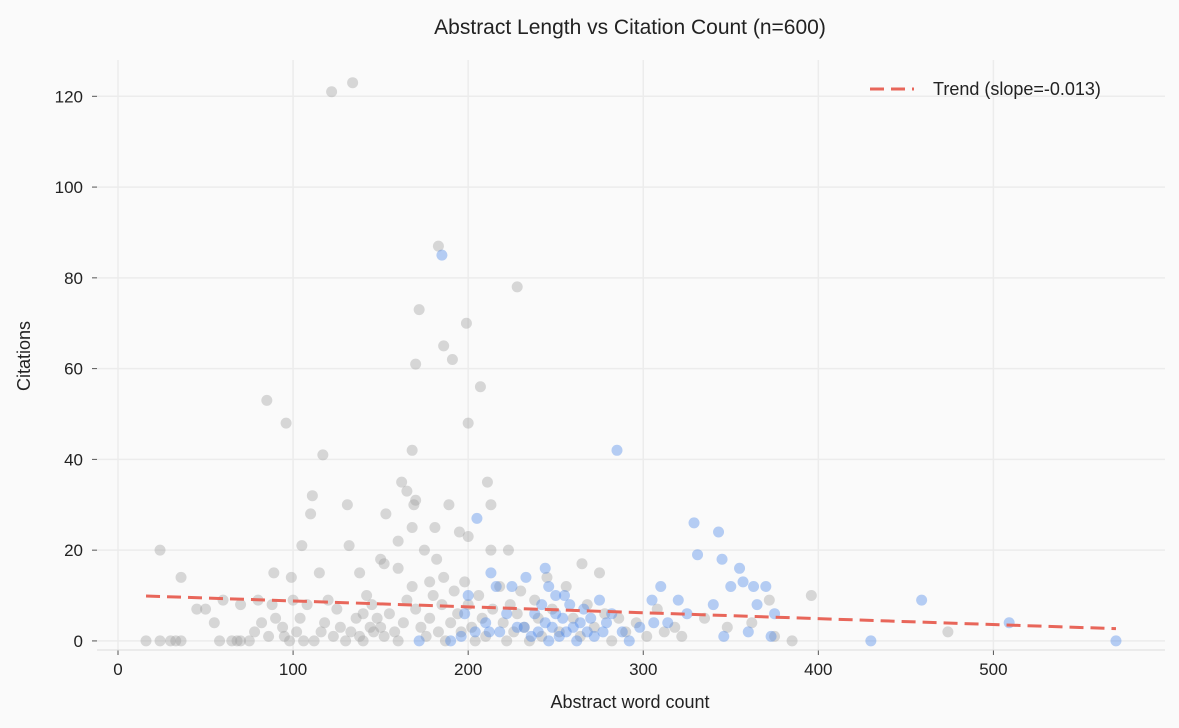 The image size is (1179, 728). What do you see at coordinates (629, 702) in the screenshot?
I see `x-axis-label: Abstract word count` at bounding box center [629, 702].